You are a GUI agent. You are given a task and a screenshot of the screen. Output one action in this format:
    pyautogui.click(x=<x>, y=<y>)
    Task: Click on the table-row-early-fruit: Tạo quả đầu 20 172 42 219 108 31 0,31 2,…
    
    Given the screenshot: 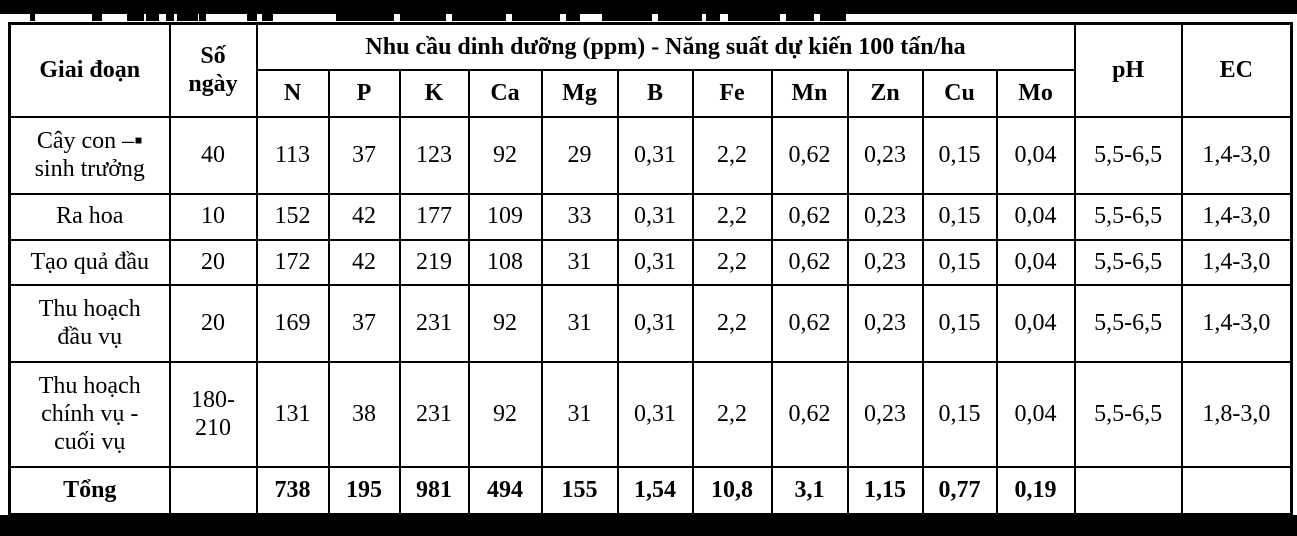 What is the action you would take?
    pyautogui.click(x=650, y=262)
    